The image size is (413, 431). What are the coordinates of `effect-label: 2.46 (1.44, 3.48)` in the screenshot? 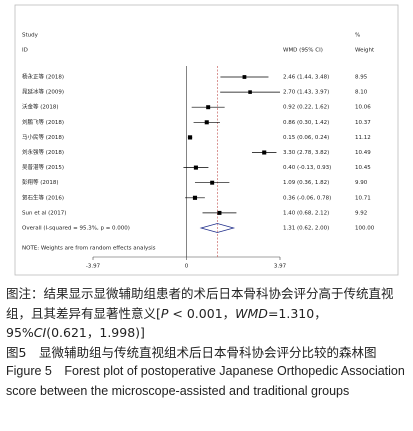 It's located at (306, 78).